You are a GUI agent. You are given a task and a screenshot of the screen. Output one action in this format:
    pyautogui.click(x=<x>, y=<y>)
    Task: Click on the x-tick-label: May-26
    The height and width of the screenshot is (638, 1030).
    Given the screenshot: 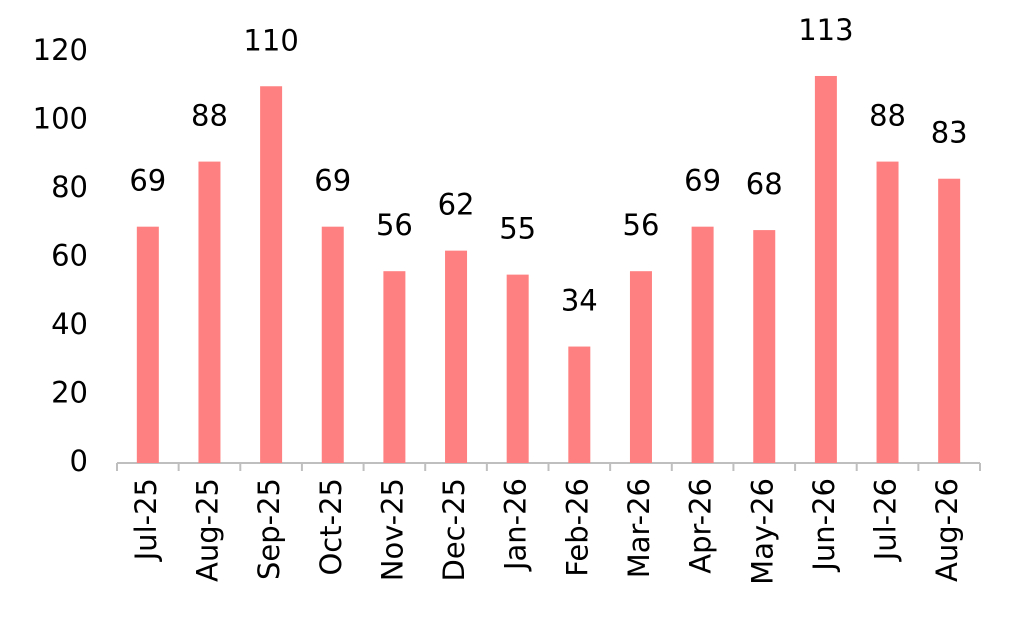 What is the action you would take?
    pyautogui.click(x=762, y=531)
    